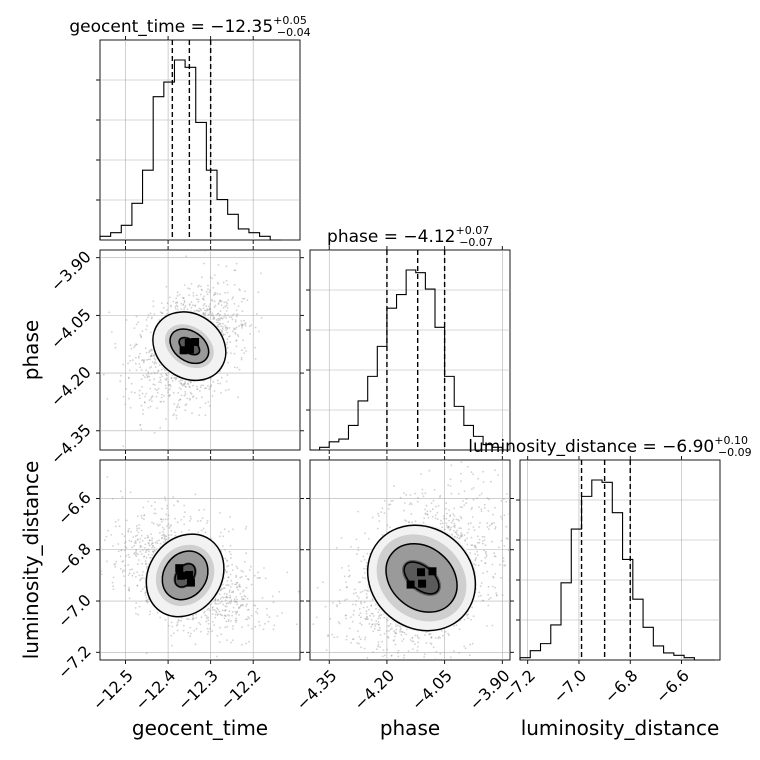 The height and width of the screenshot is (760, 760). What do you see at coordinates (432, 571) in the screenshot?
I see `density-peak-block` at bounding box center [432, 571].